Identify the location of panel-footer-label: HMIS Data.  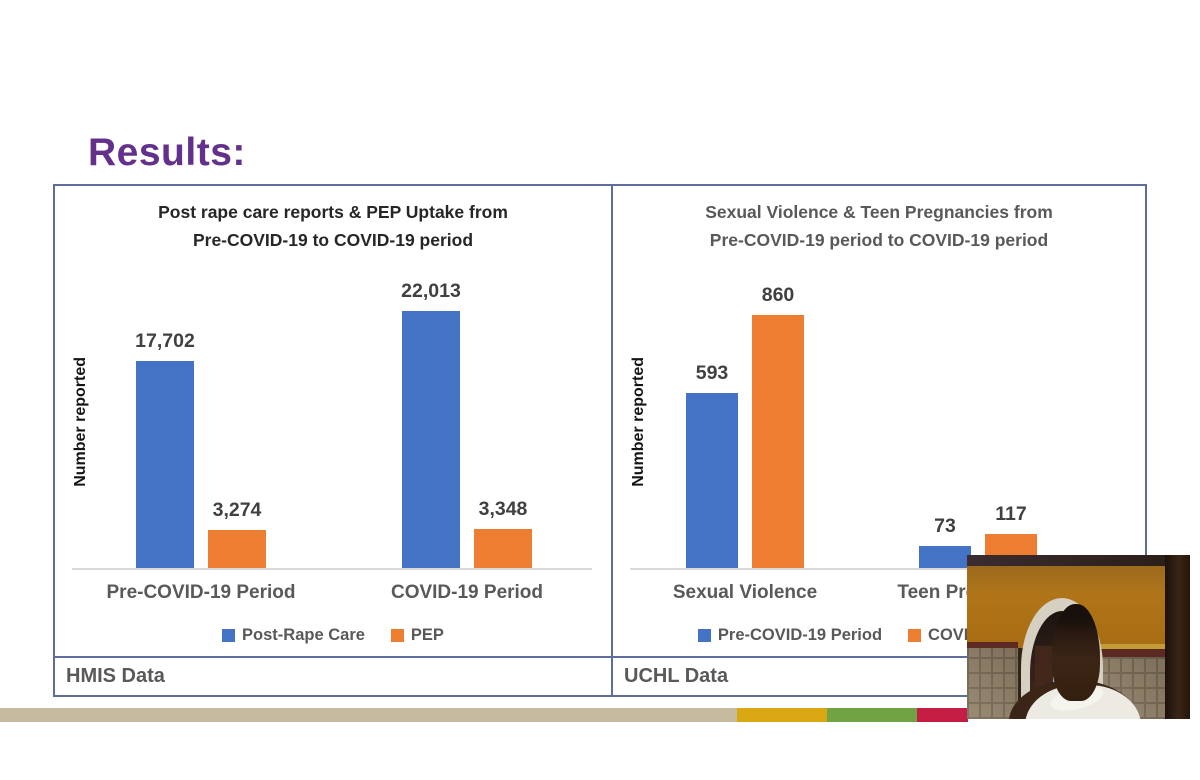
(115, 676).